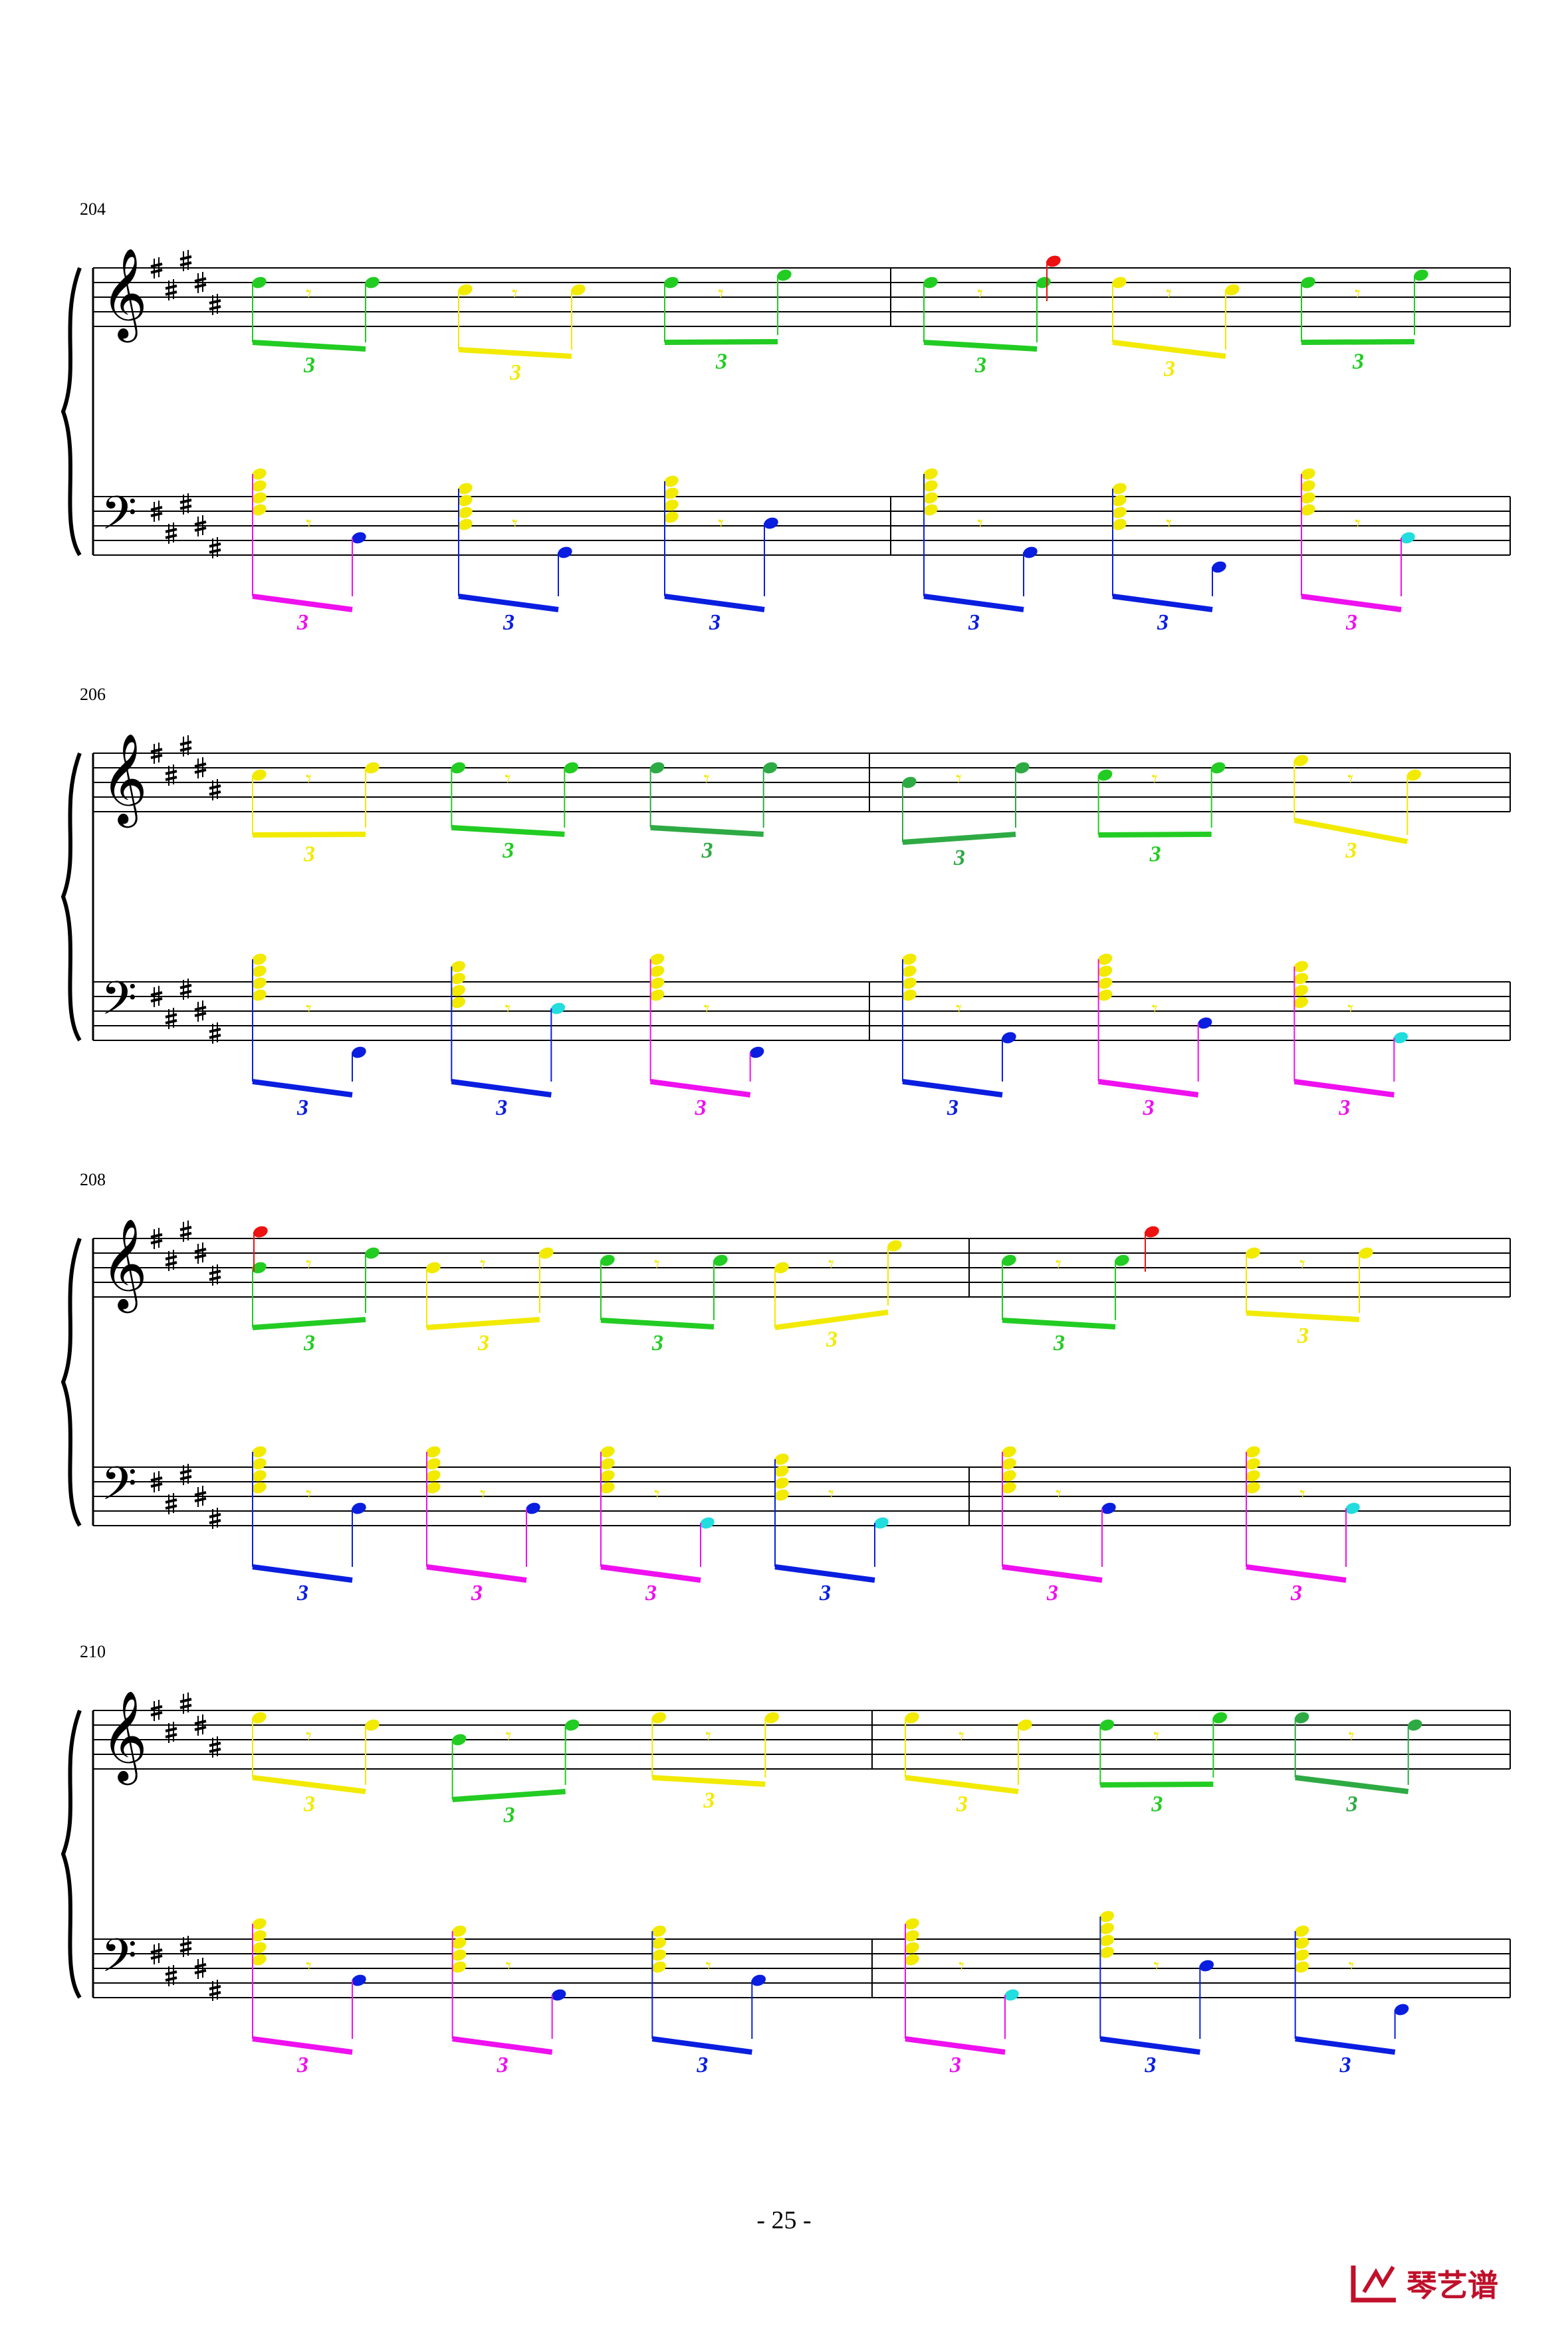 The height and width of the screenshot is (2332, 1568). I want to click on bass-clef-icon: 𝄢, so click(119, 1961).